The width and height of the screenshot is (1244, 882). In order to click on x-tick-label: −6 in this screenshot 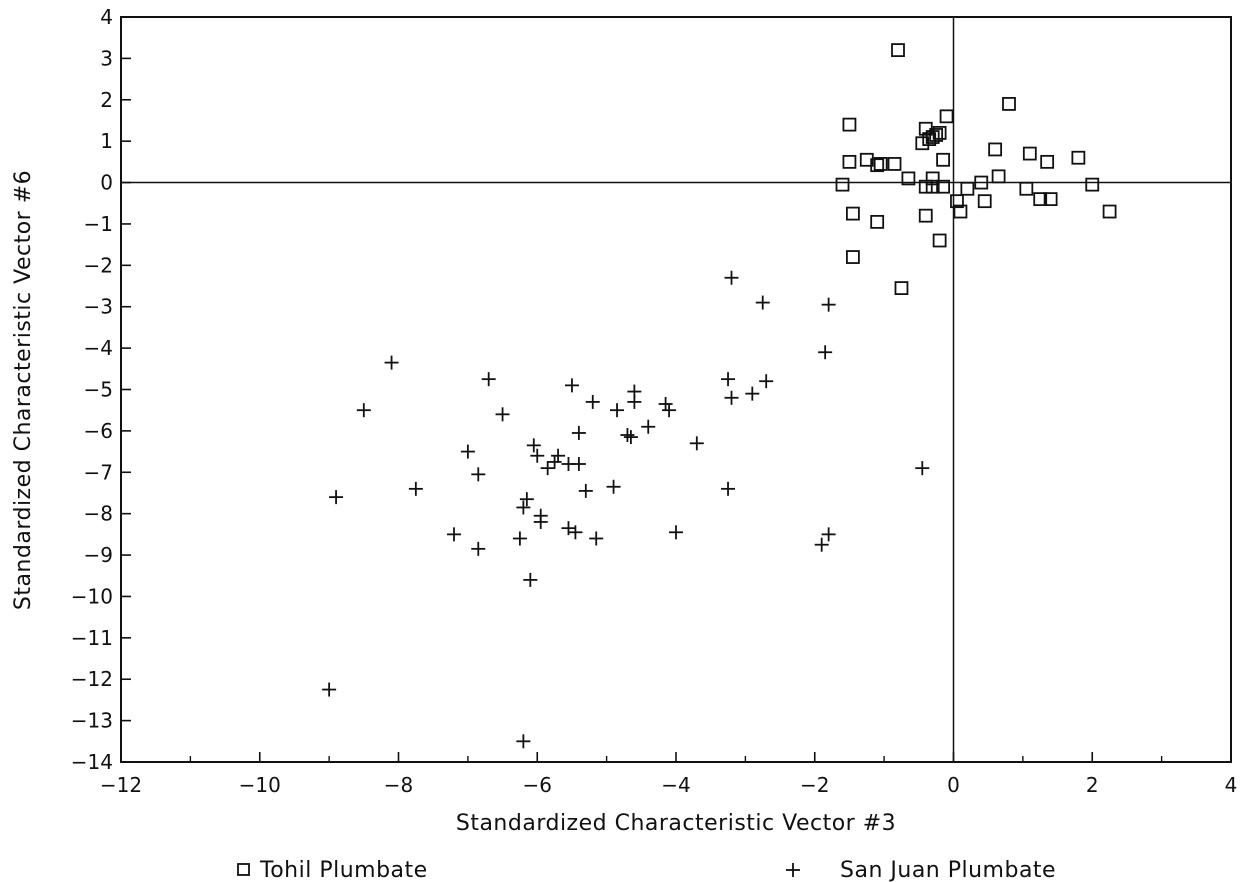, I will do `click(537, 785)`.